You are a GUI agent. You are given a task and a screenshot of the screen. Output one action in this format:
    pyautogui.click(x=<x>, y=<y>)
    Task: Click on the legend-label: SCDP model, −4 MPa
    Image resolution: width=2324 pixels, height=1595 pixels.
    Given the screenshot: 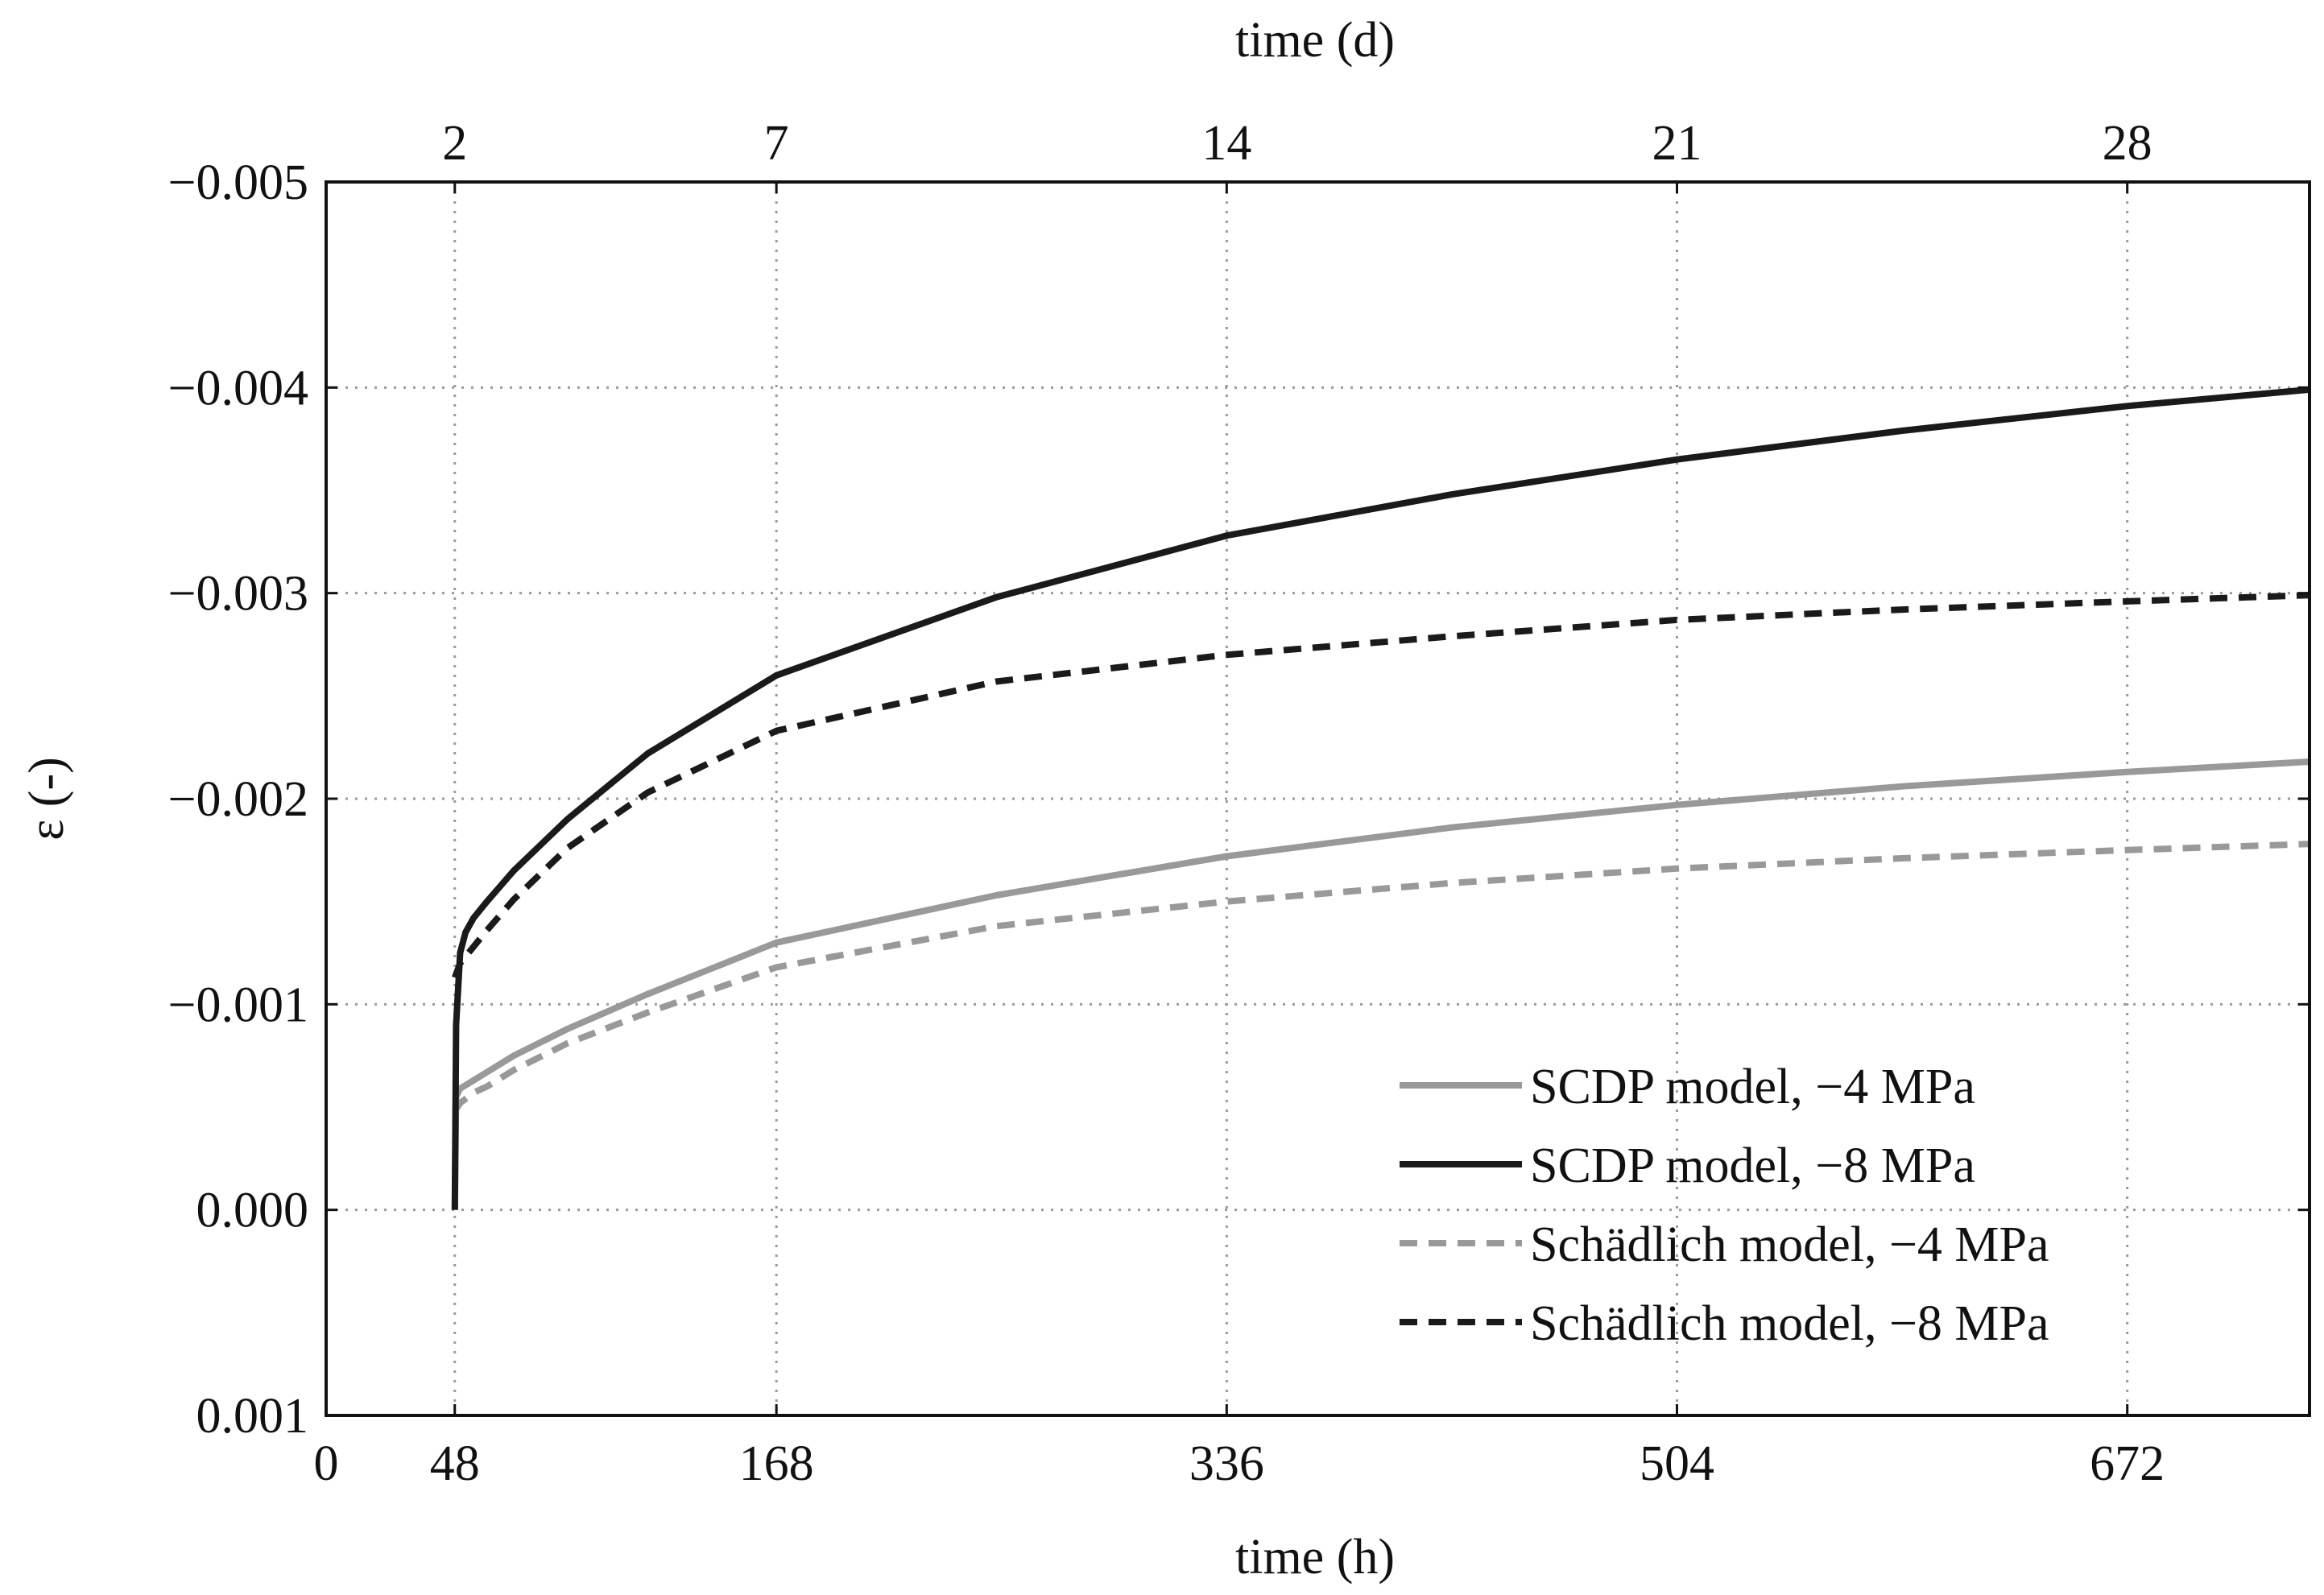 What is the action you would take?
    pyautogui.click(x=1752, y=1087)
    